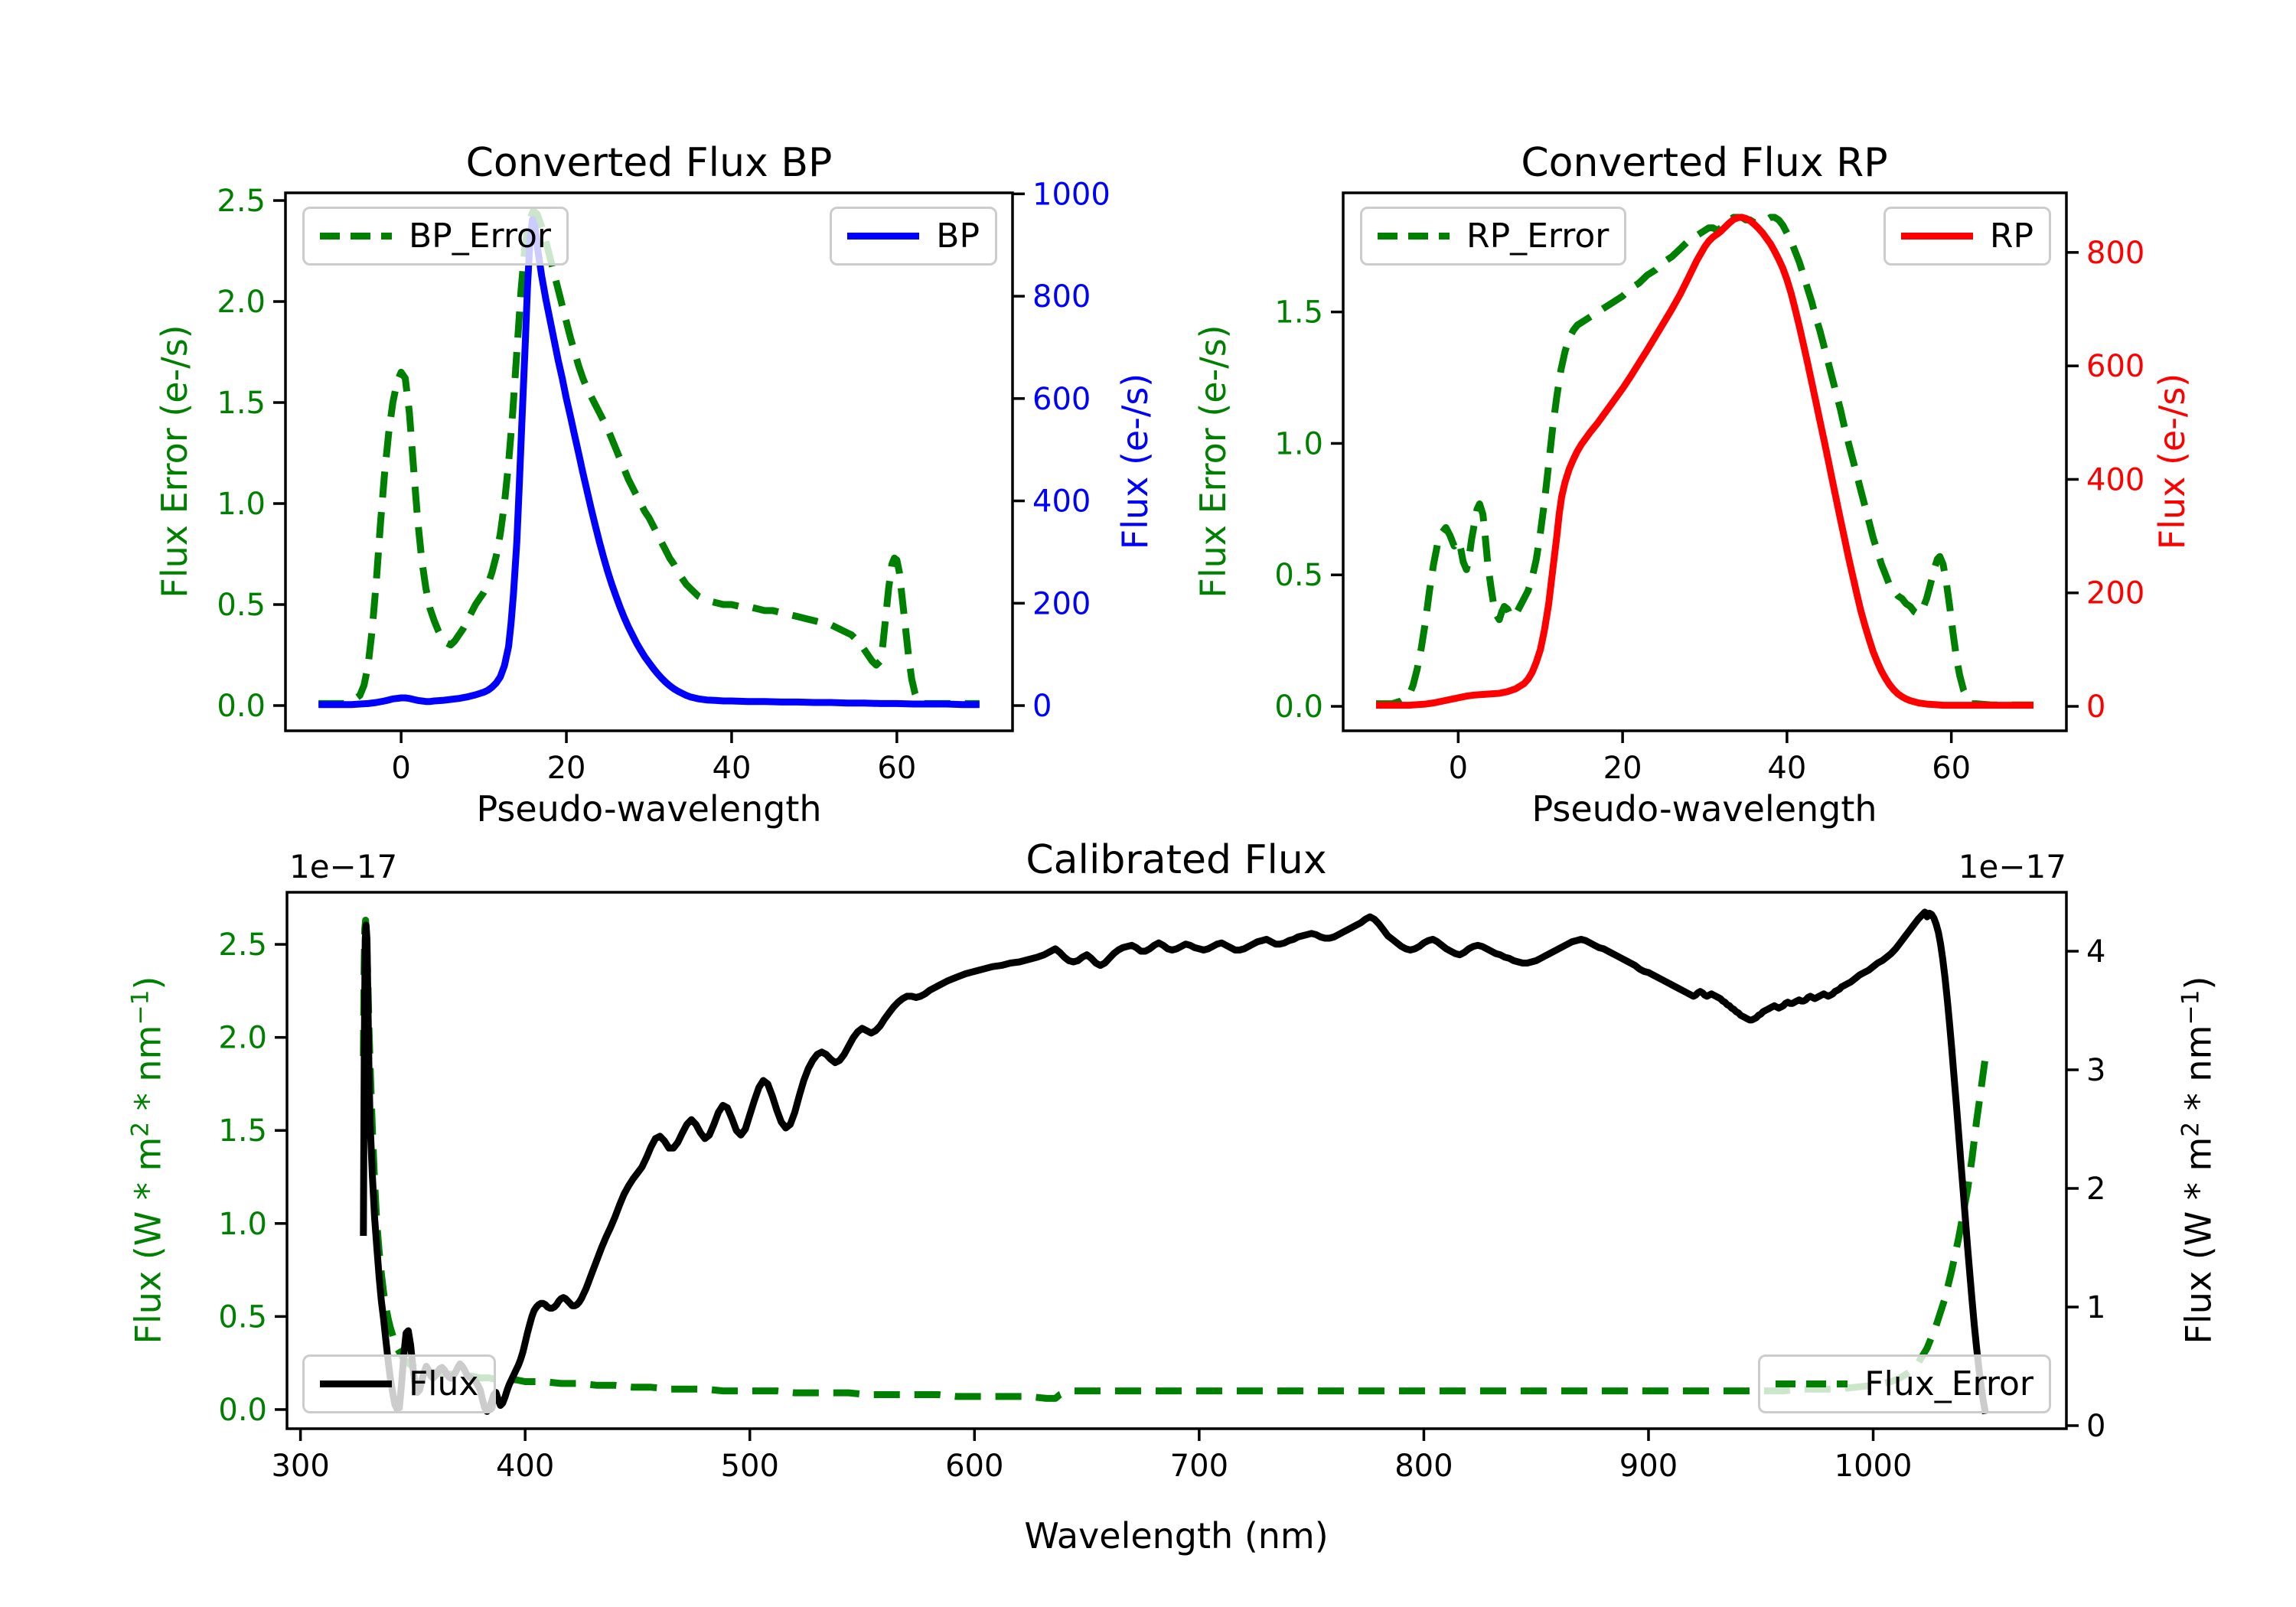 This screenshot has height=1607, width=2296. Describe the element at coordinates (1704, 809) in the screenshot. I see `rp-xaxis-label: Pseudo-wavelength` at that location.